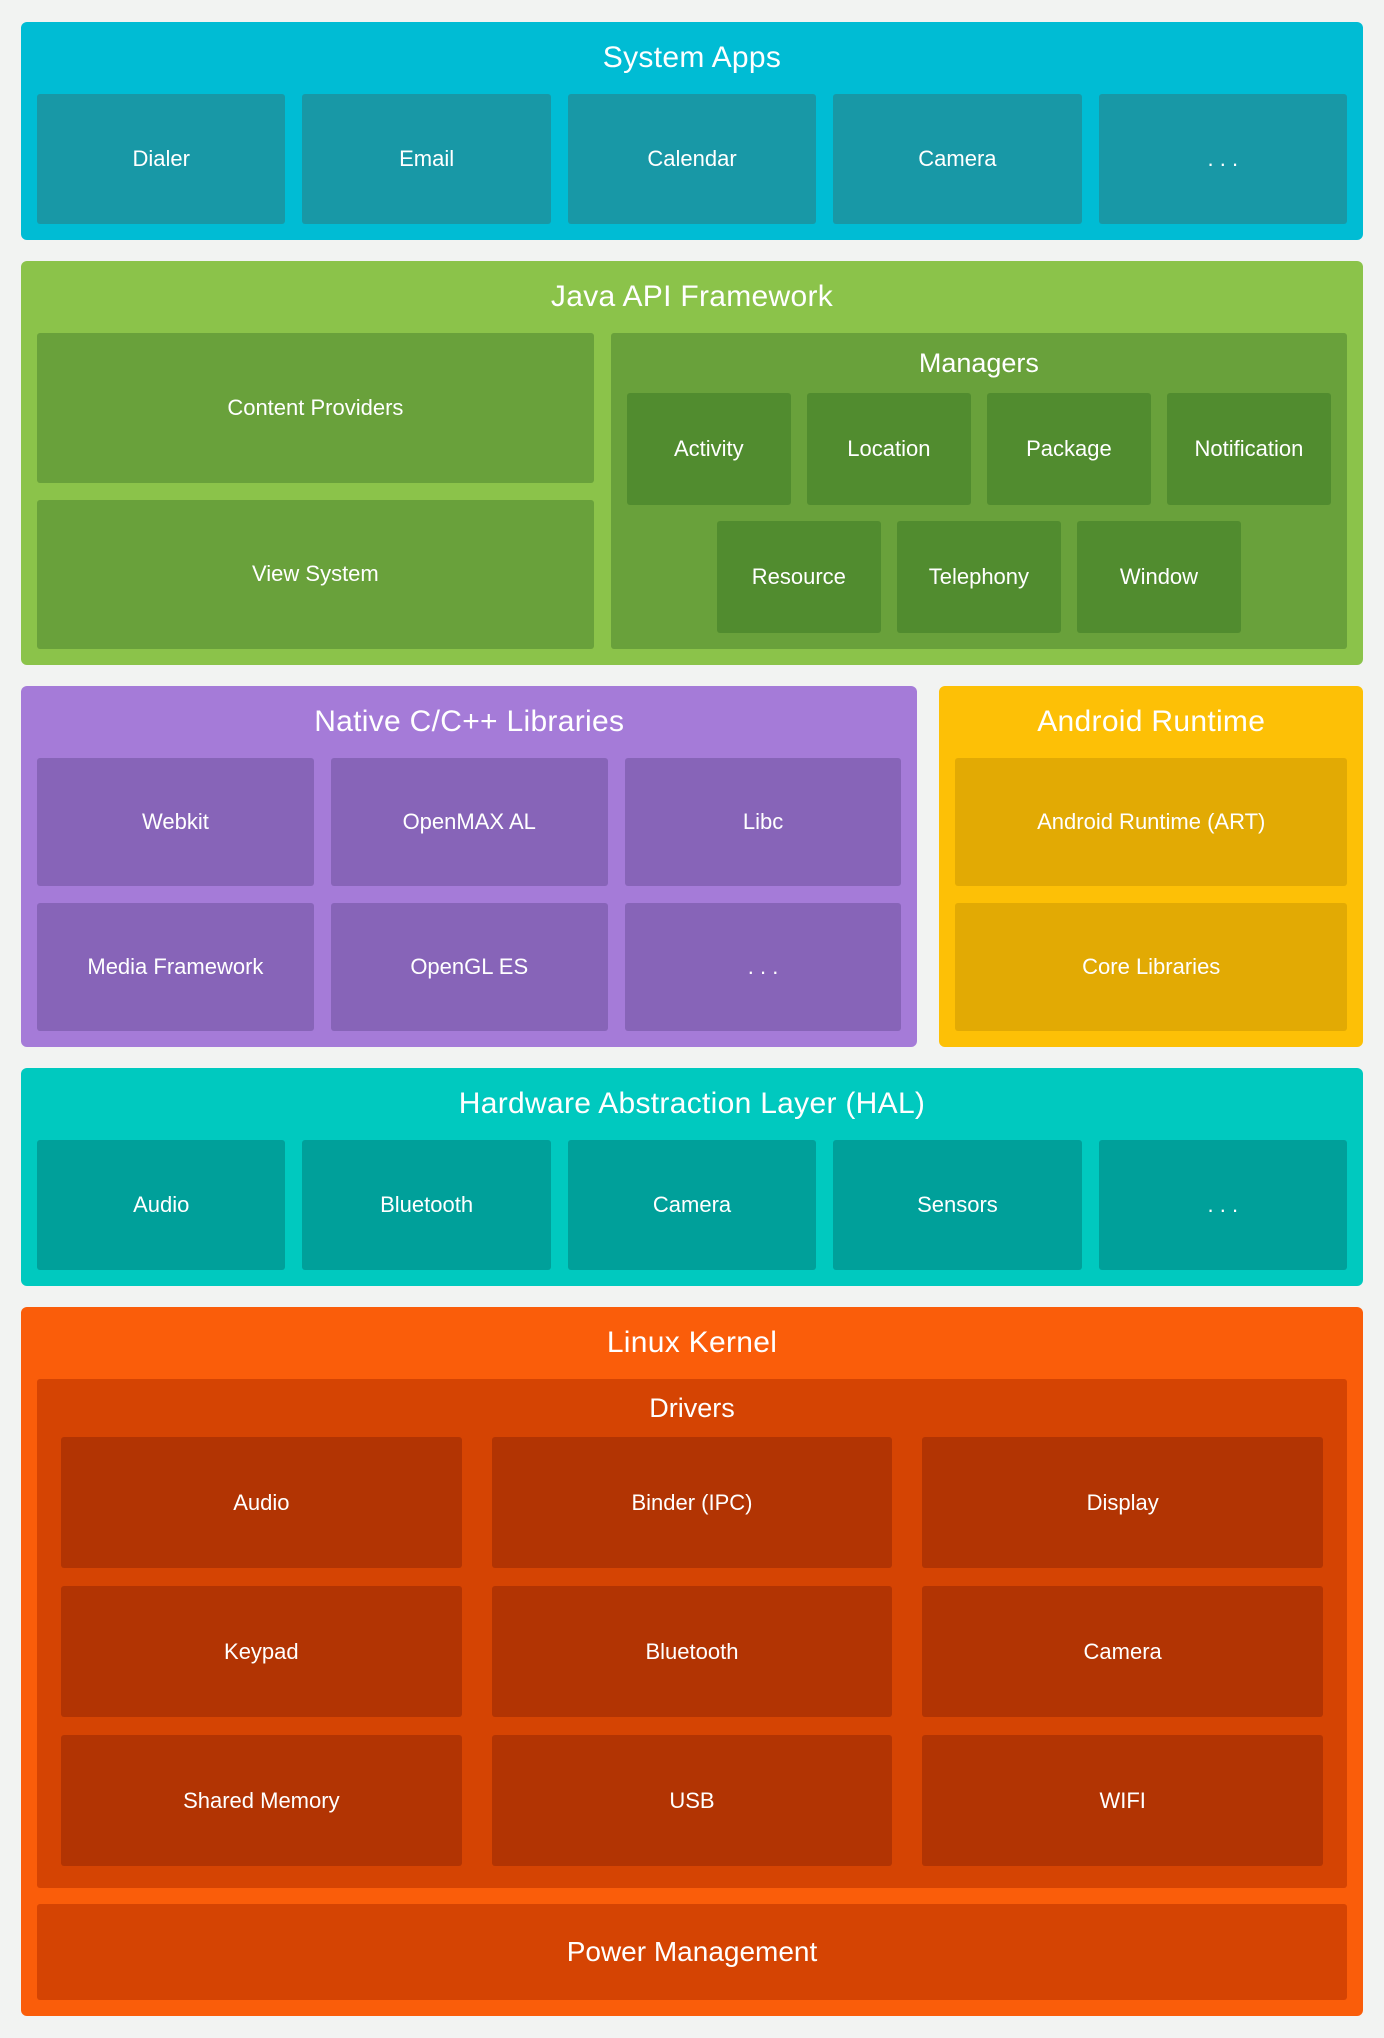 The width and height of the screenshot is (1384, 2038). What do you see at coordinates (692, 1103) in the screenshot?
I see `hal-title: Hardware Abstraction Layer (HAL)` at bounding box center [692, 1103].